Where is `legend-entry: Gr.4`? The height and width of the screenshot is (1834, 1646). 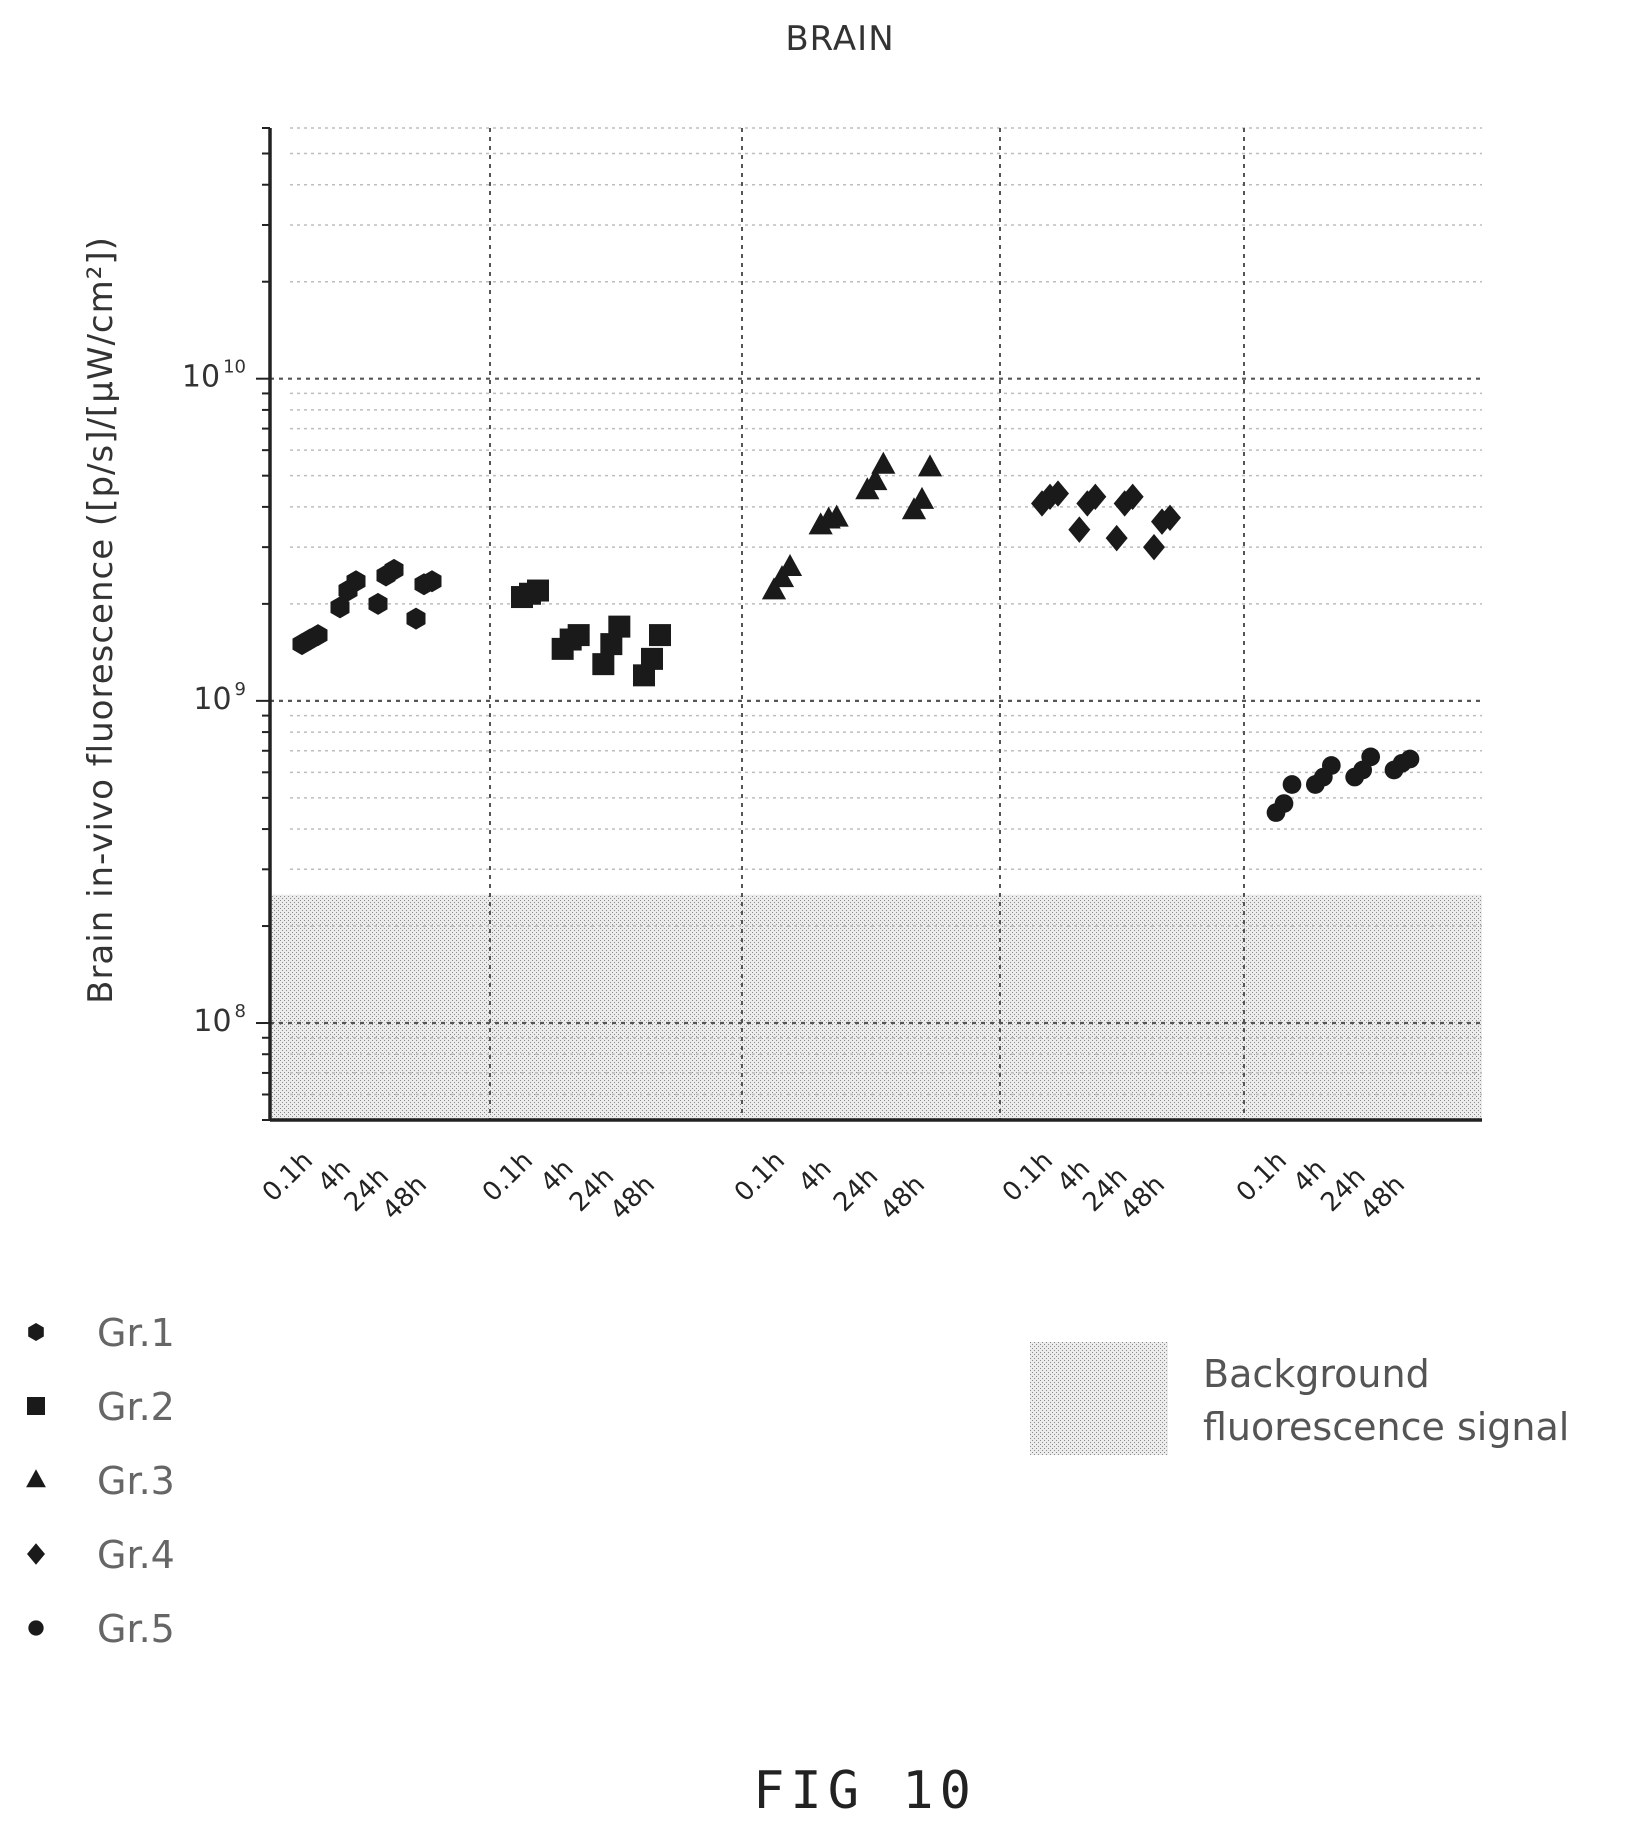 legend-entry: Gr.4 is located at coordinates (136, 1555).